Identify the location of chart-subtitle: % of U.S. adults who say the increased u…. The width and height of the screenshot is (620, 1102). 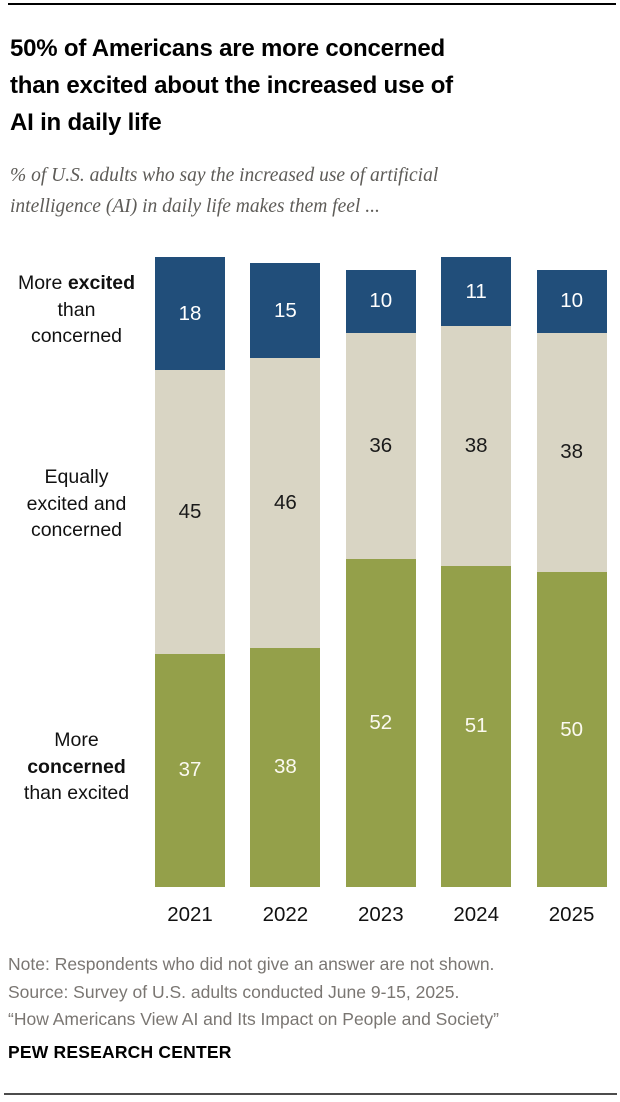
(224, 191).